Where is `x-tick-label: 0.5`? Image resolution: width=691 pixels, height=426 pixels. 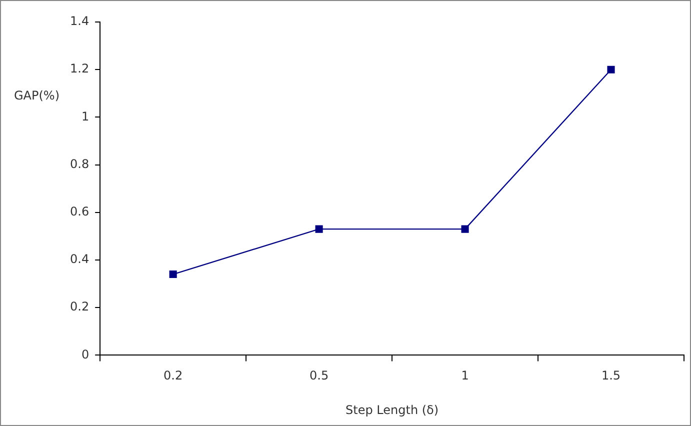 x-tick-label: 0.5 is located at coordinates (319, 375).